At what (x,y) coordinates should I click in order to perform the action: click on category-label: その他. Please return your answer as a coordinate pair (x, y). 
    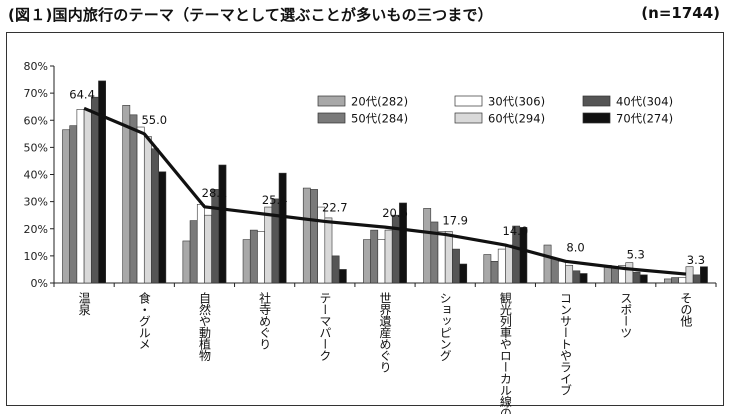
    Looking at the image, I should click on (686, 309).